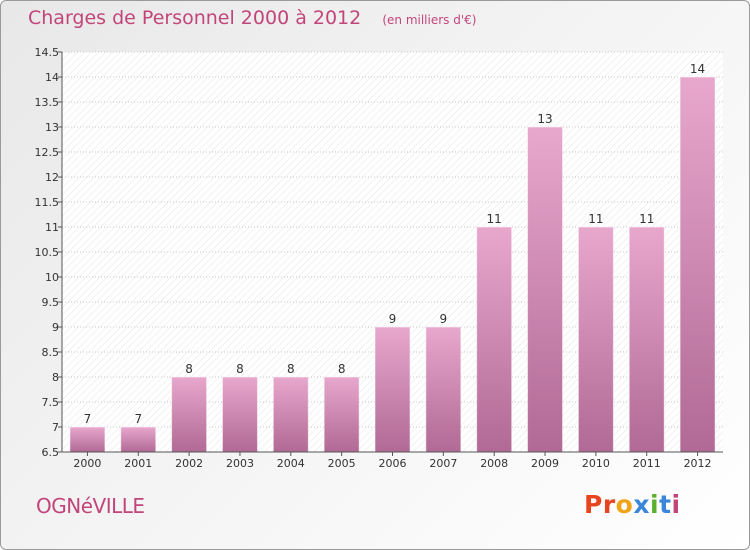 The height and width of the screenshot is (550, 750). What do you see at coordinates (87, 463) in the screenshot?
I see `x-tick-label: 2000` at bounding box center [87, 463].